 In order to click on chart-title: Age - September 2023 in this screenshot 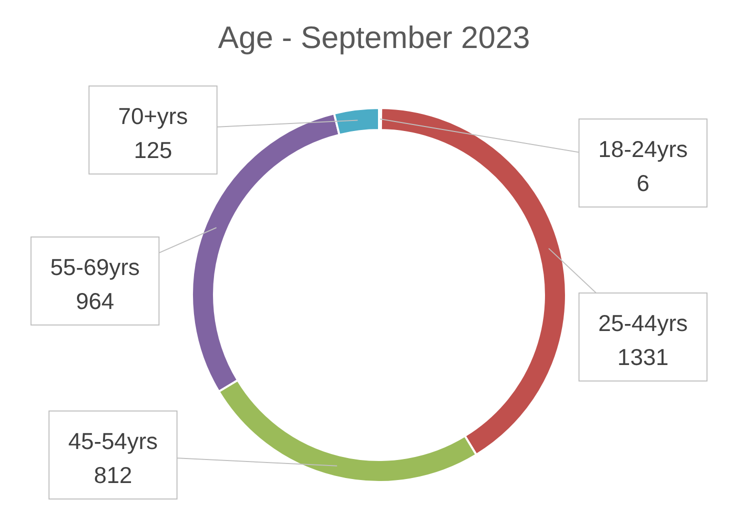, I will do `click(374, 38)`.